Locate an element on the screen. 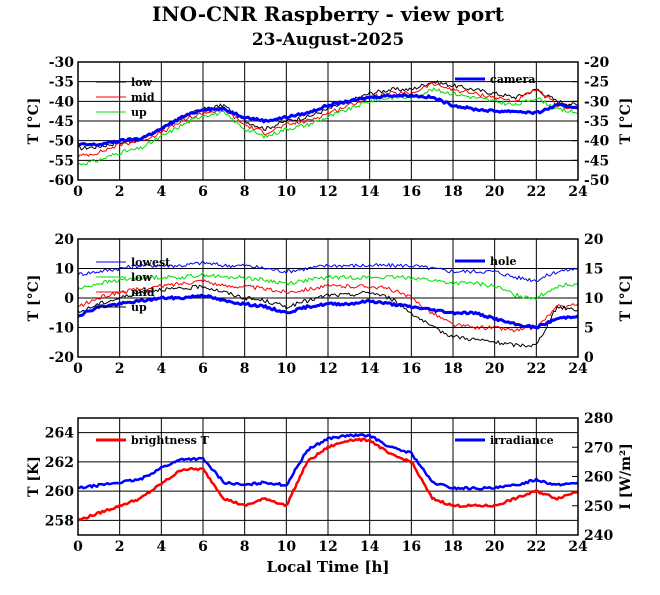  y-tick-label-left: -55 is located at coordinates (61, 161).